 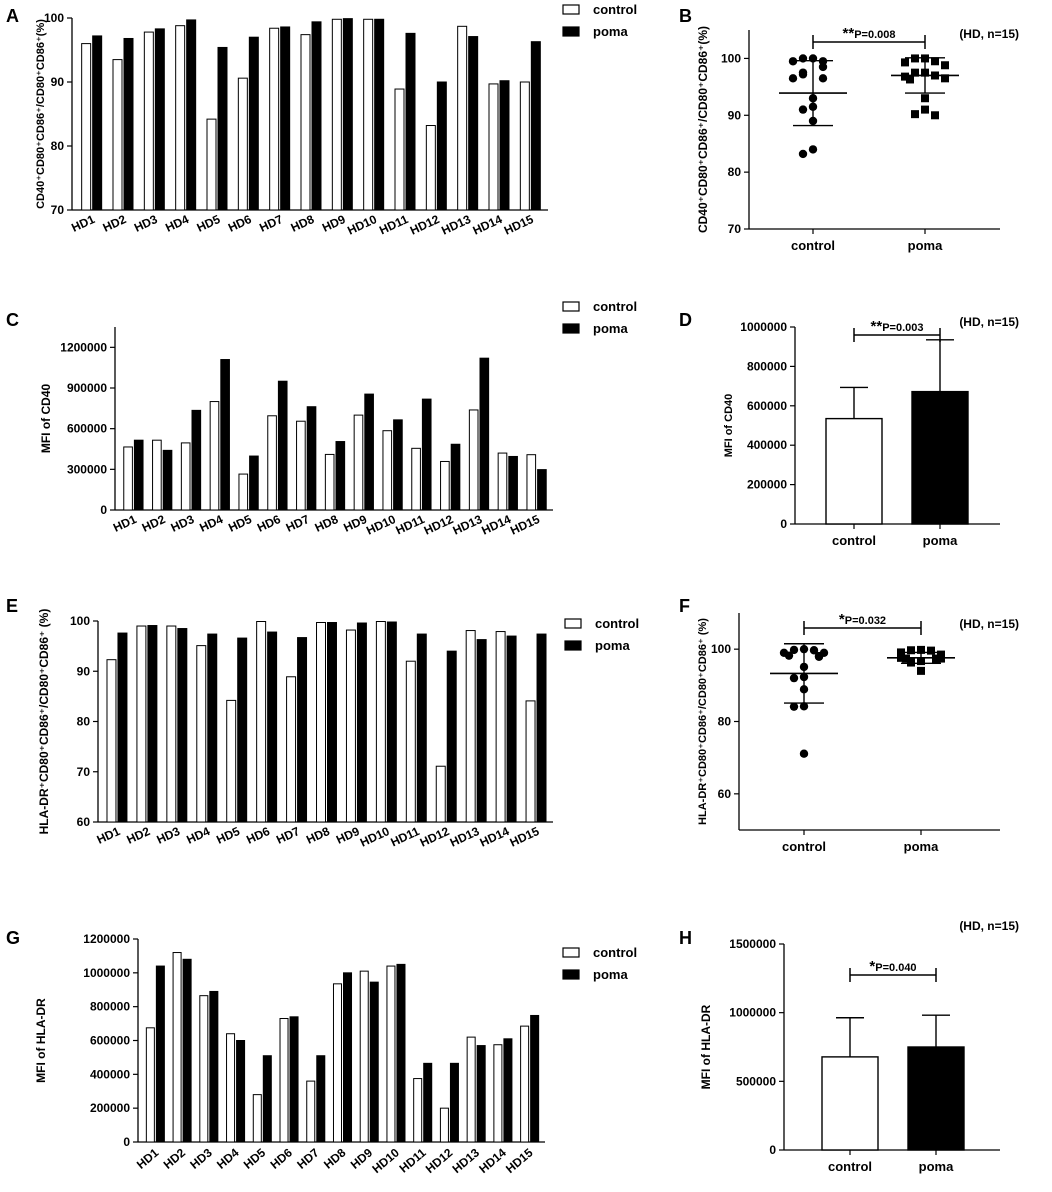 I want to click on y-tick-label: 1500000, so click(x=752, y=944).